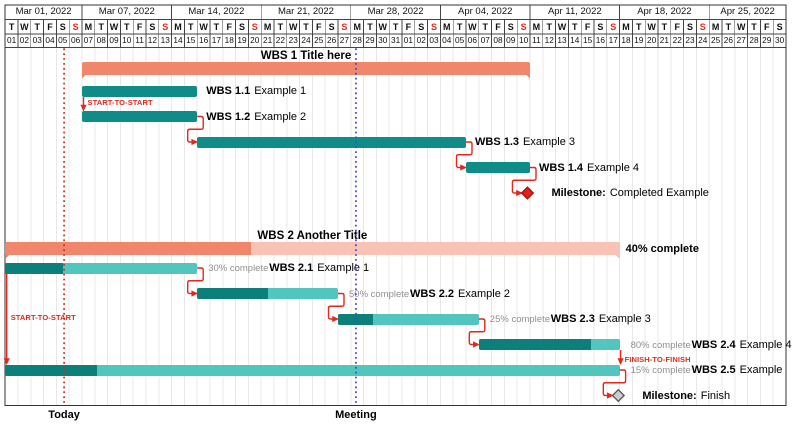  I want to click on week-label: Apr 11, 2022, so click(574, 11).